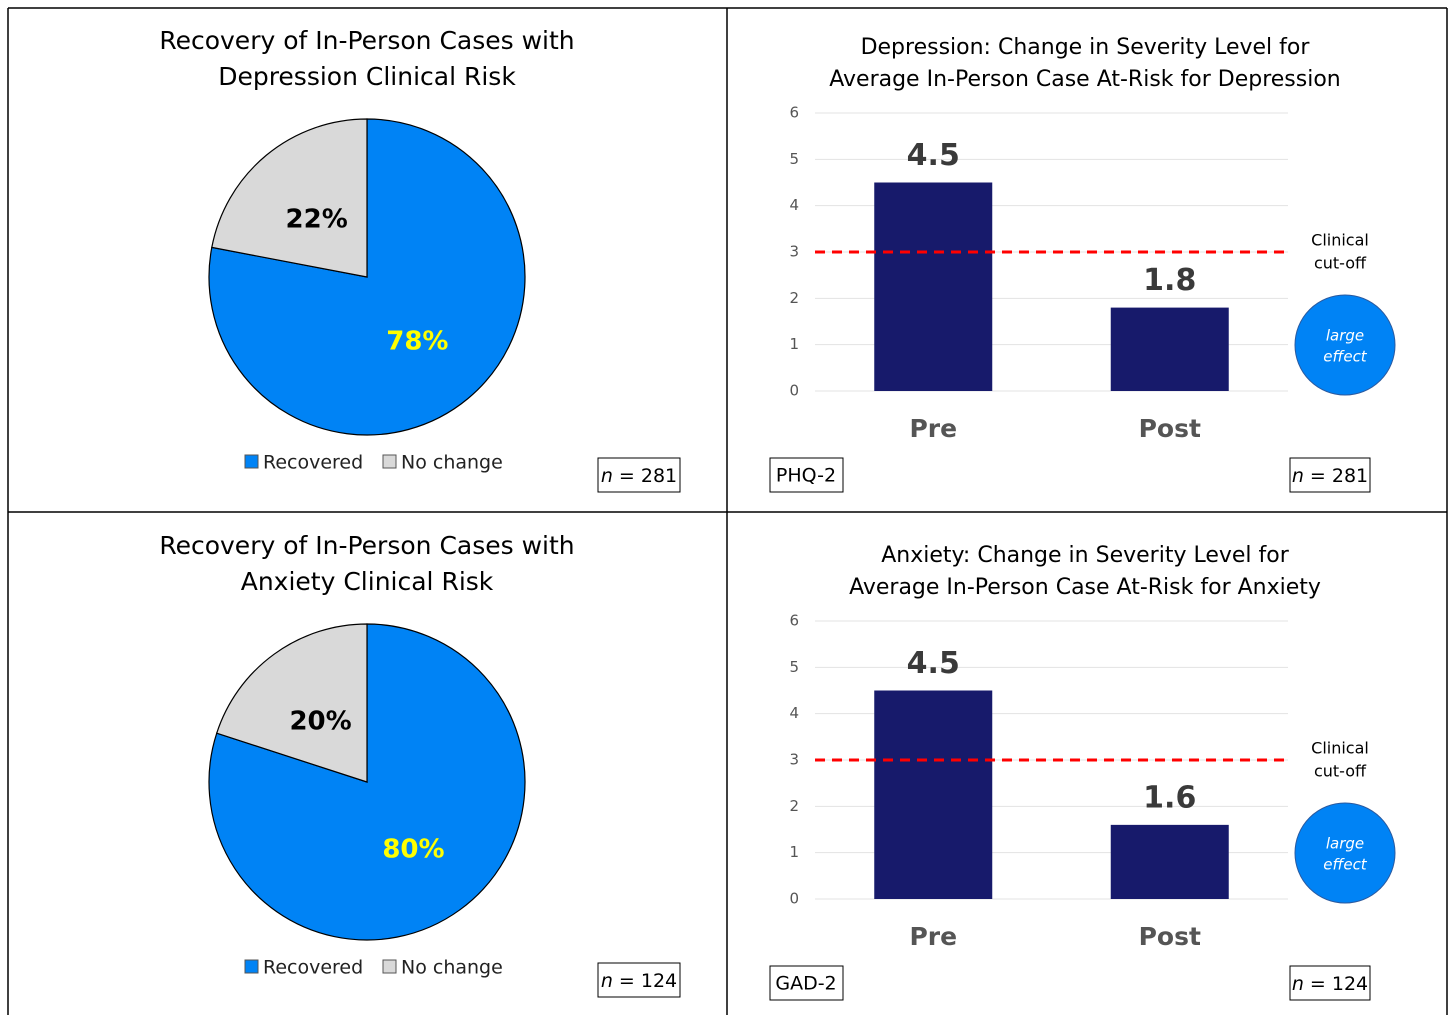  What do you see at coordinates (417, 341) in the screenshot?
I see `data-label: 78%` at bounding box center [417, 341].